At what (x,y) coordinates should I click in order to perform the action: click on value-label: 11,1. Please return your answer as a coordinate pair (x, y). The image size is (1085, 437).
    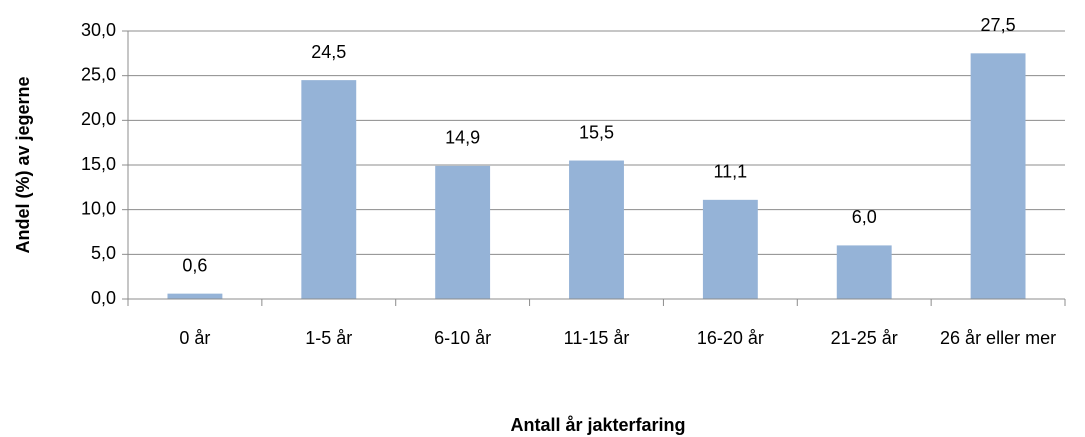
    Looking at the image, I should click on (731, 172).